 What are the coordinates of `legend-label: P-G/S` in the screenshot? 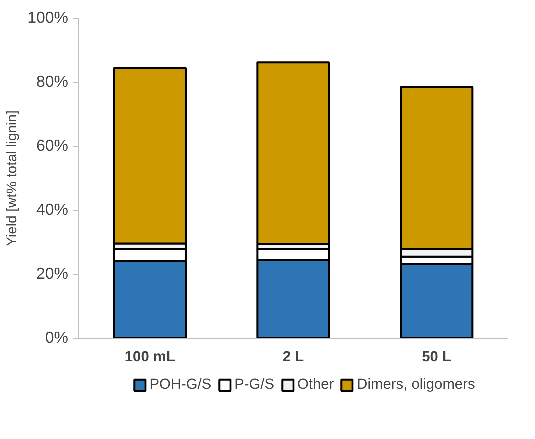 It's located at (254, 385).